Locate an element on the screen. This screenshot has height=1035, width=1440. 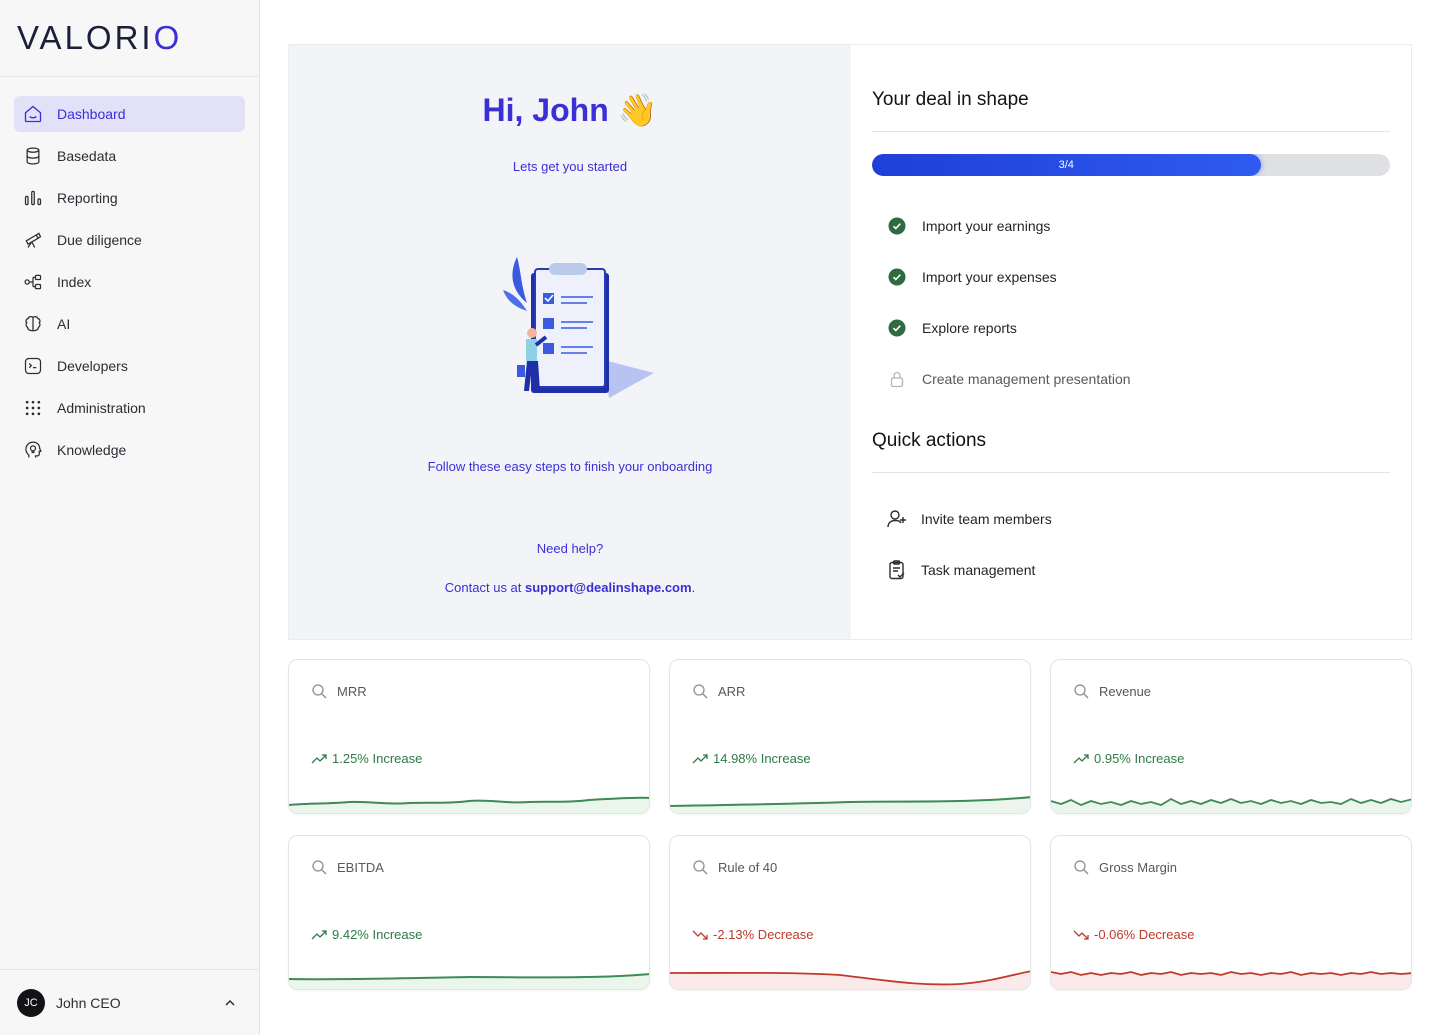
task-management-action: Task management is located at coordinates (1131, 569).